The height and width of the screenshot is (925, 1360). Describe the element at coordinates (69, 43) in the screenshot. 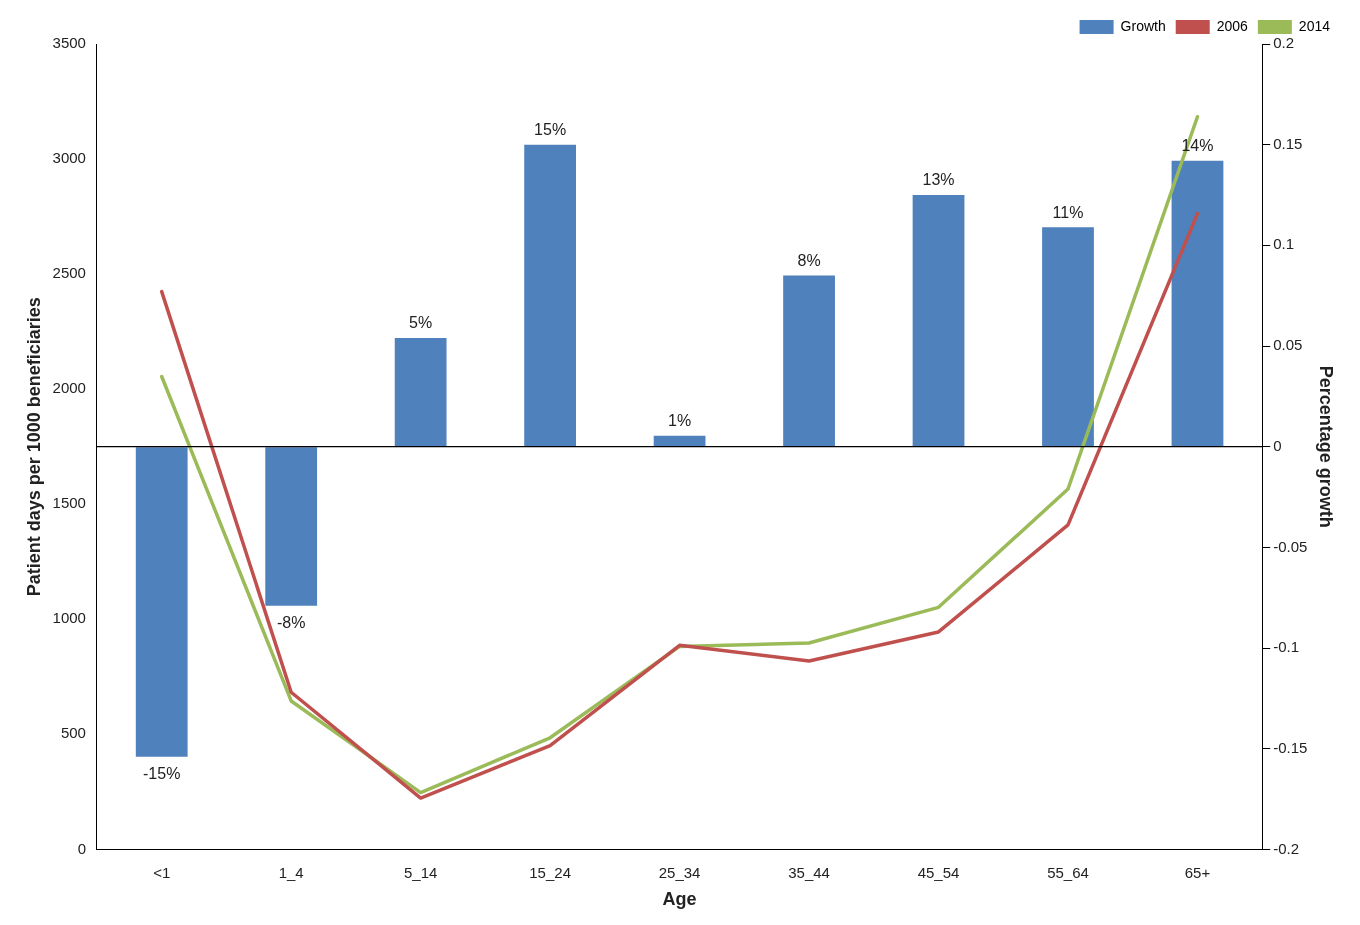

I see `y-tick-label: 3500` at that location.